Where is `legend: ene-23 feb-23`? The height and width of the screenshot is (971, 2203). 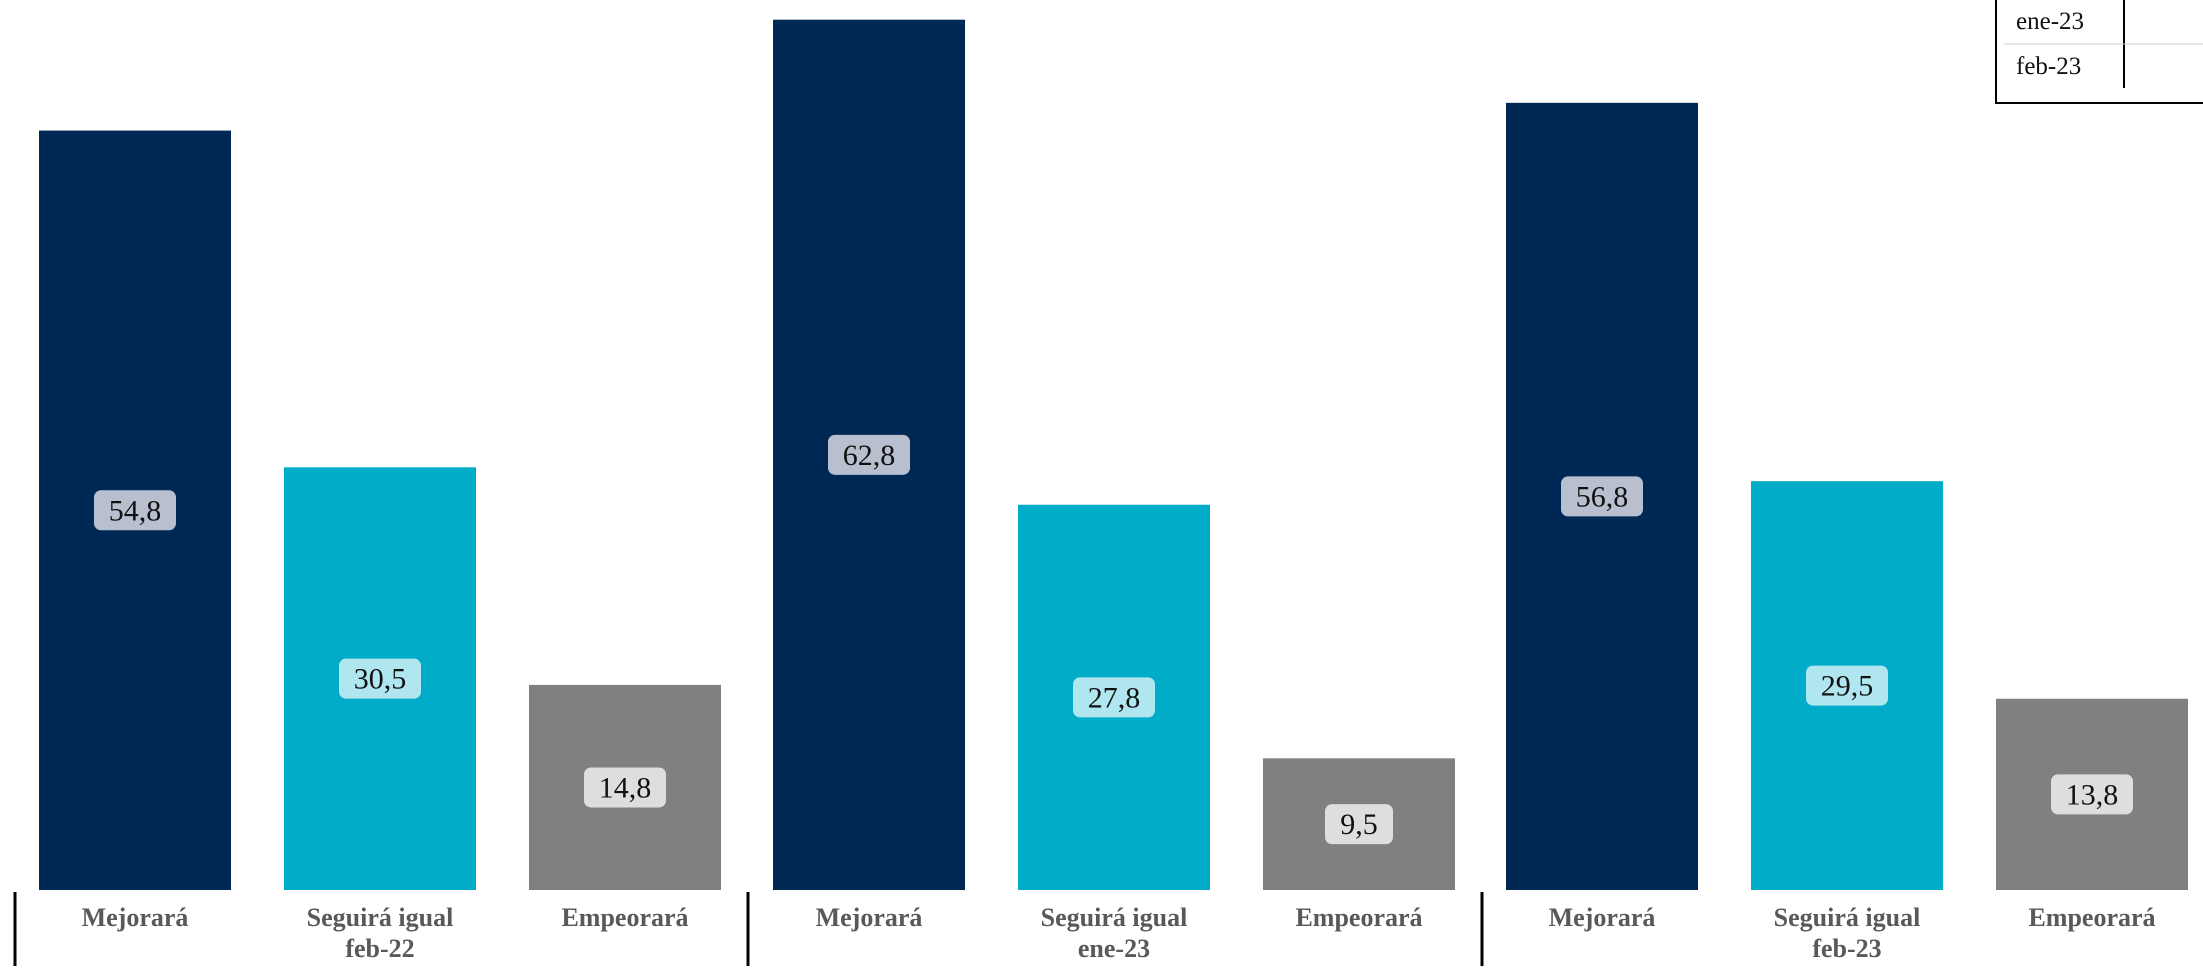
legend: ene-23 feb-23 is located at coordinates (2099, 52).